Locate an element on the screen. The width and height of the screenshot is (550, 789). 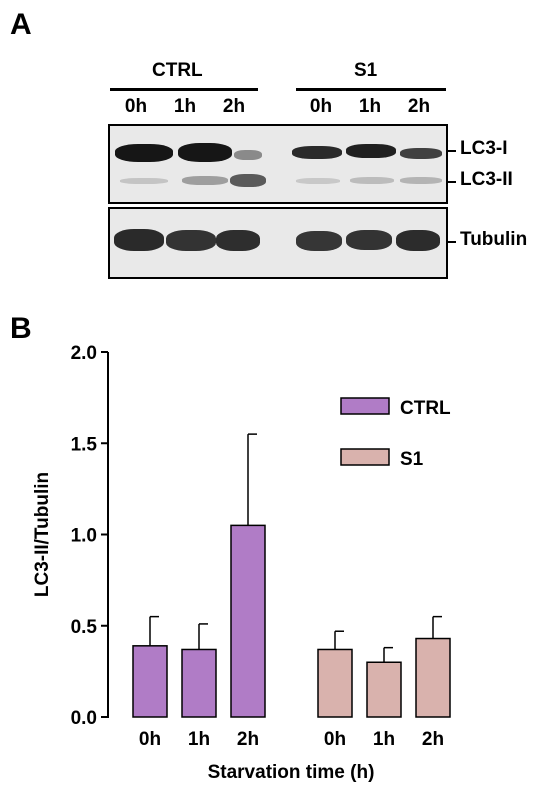
tubulin-blot is located at coordinates (278, 243).